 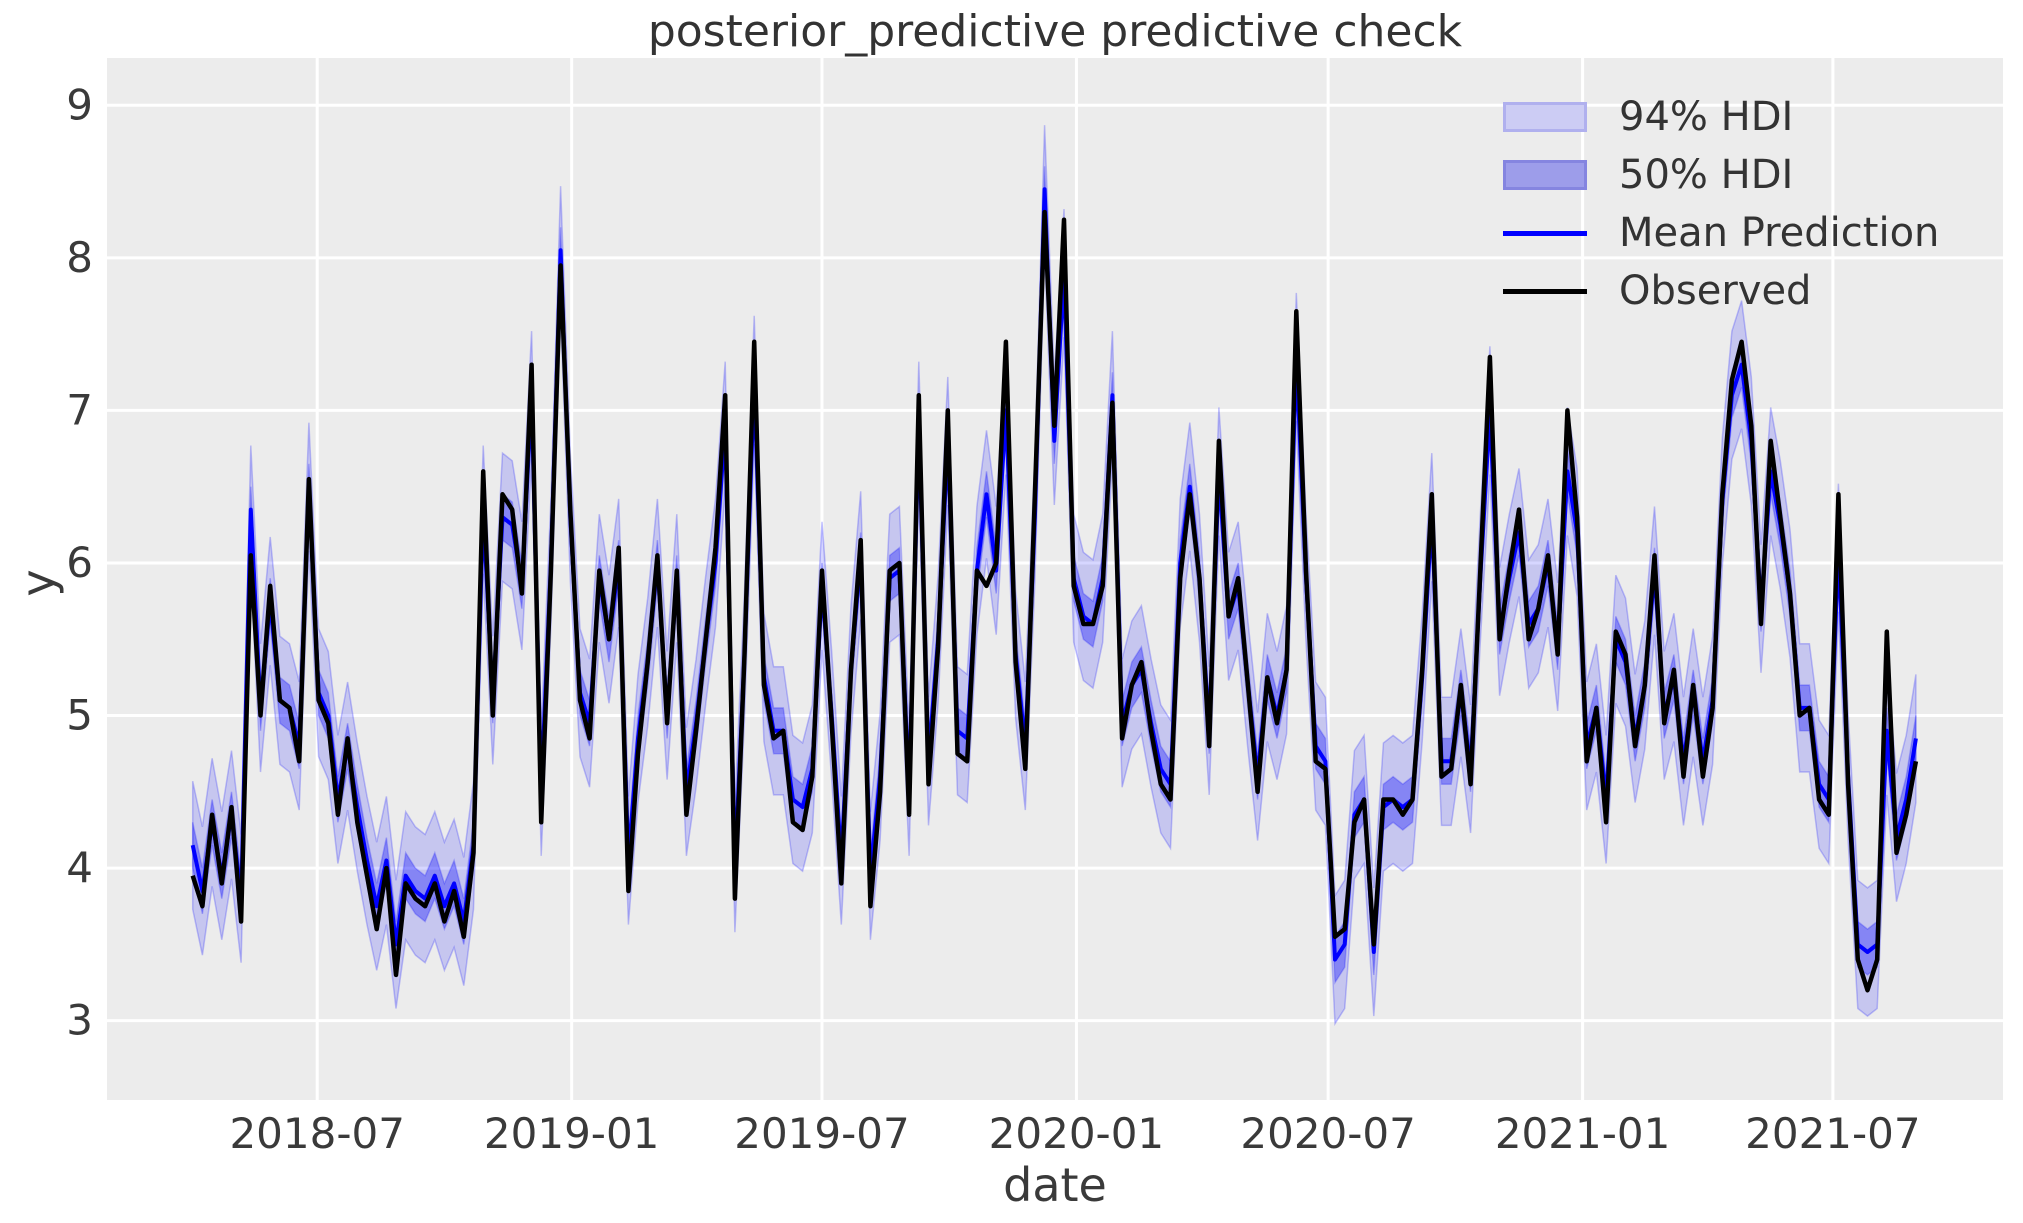 What do you see at coordinates (1077, 1133) in the screenshot?
I see `x-tick-label: 2020-01` at bounding box center [1077, 1133].